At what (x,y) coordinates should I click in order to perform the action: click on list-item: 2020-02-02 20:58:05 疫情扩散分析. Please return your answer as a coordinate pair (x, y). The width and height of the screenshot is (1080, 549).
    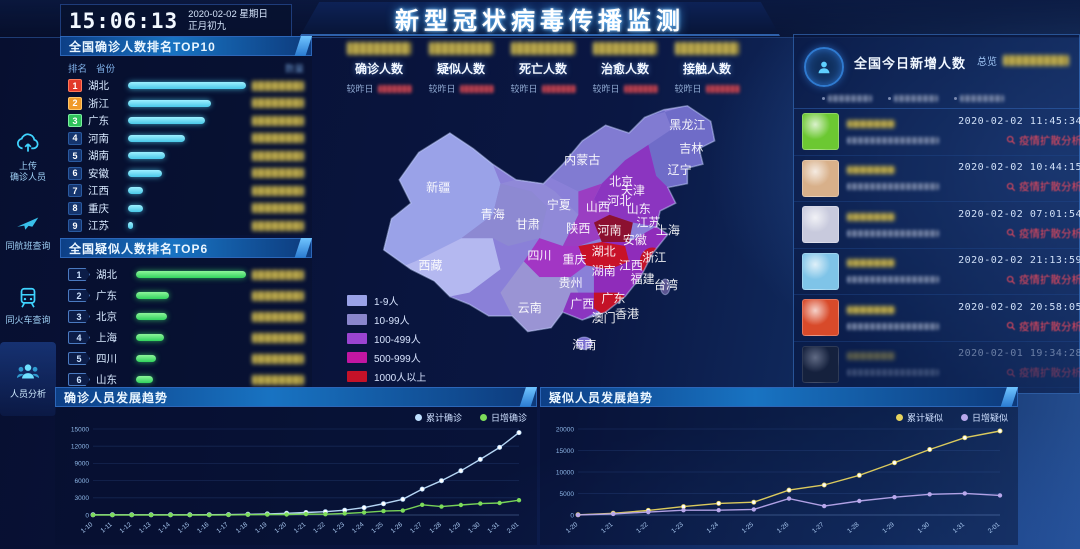
    Looking at the image, I should click on (937, 318).